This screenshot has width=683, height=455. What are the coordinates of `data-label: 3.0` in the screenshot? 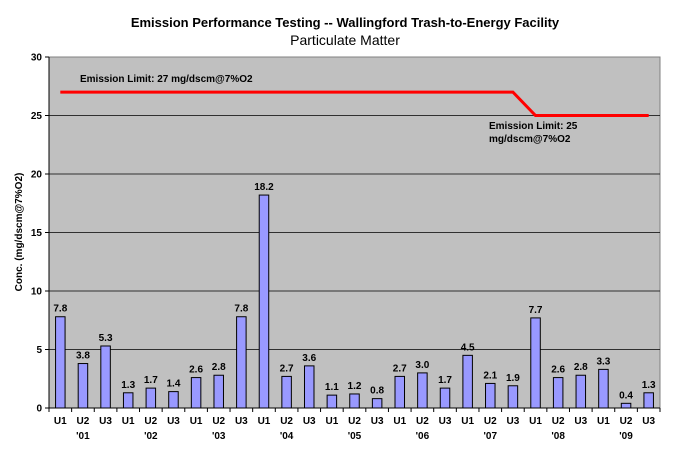 It's located at (422, 365).